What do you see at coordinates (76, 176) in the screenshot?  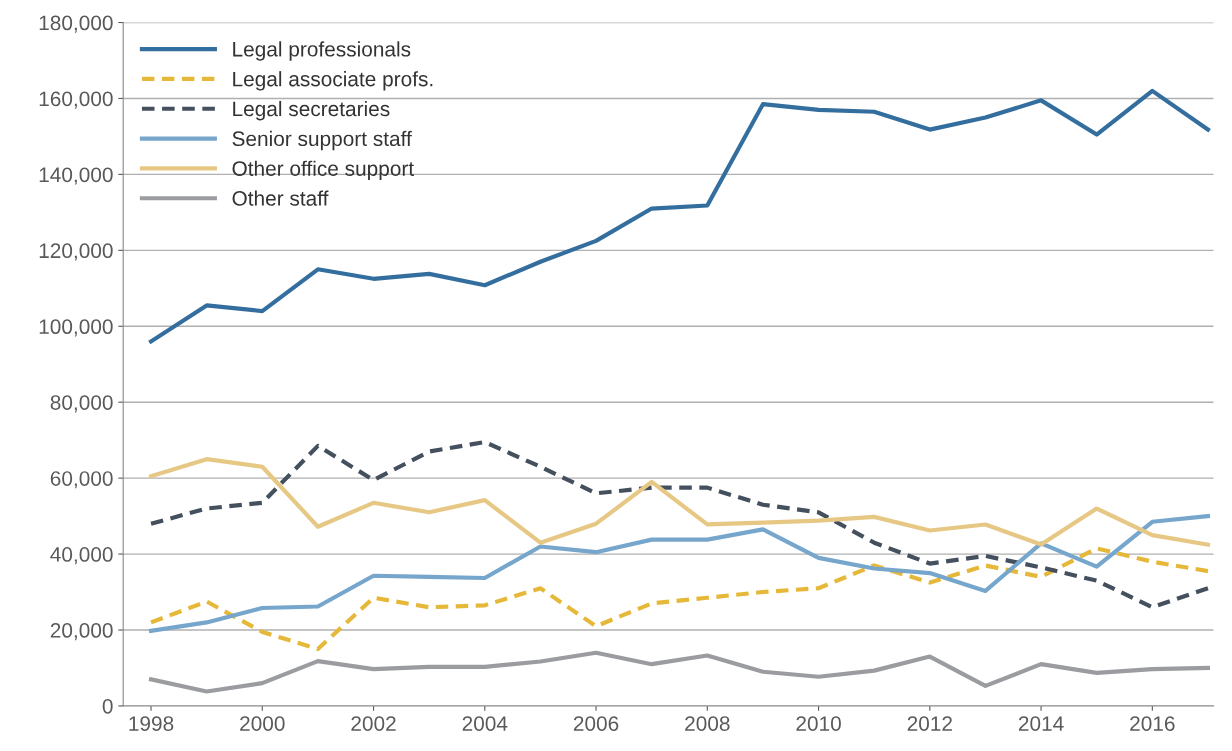 I see `y-tick-label: 140,000` at bounding box center [76, 176].